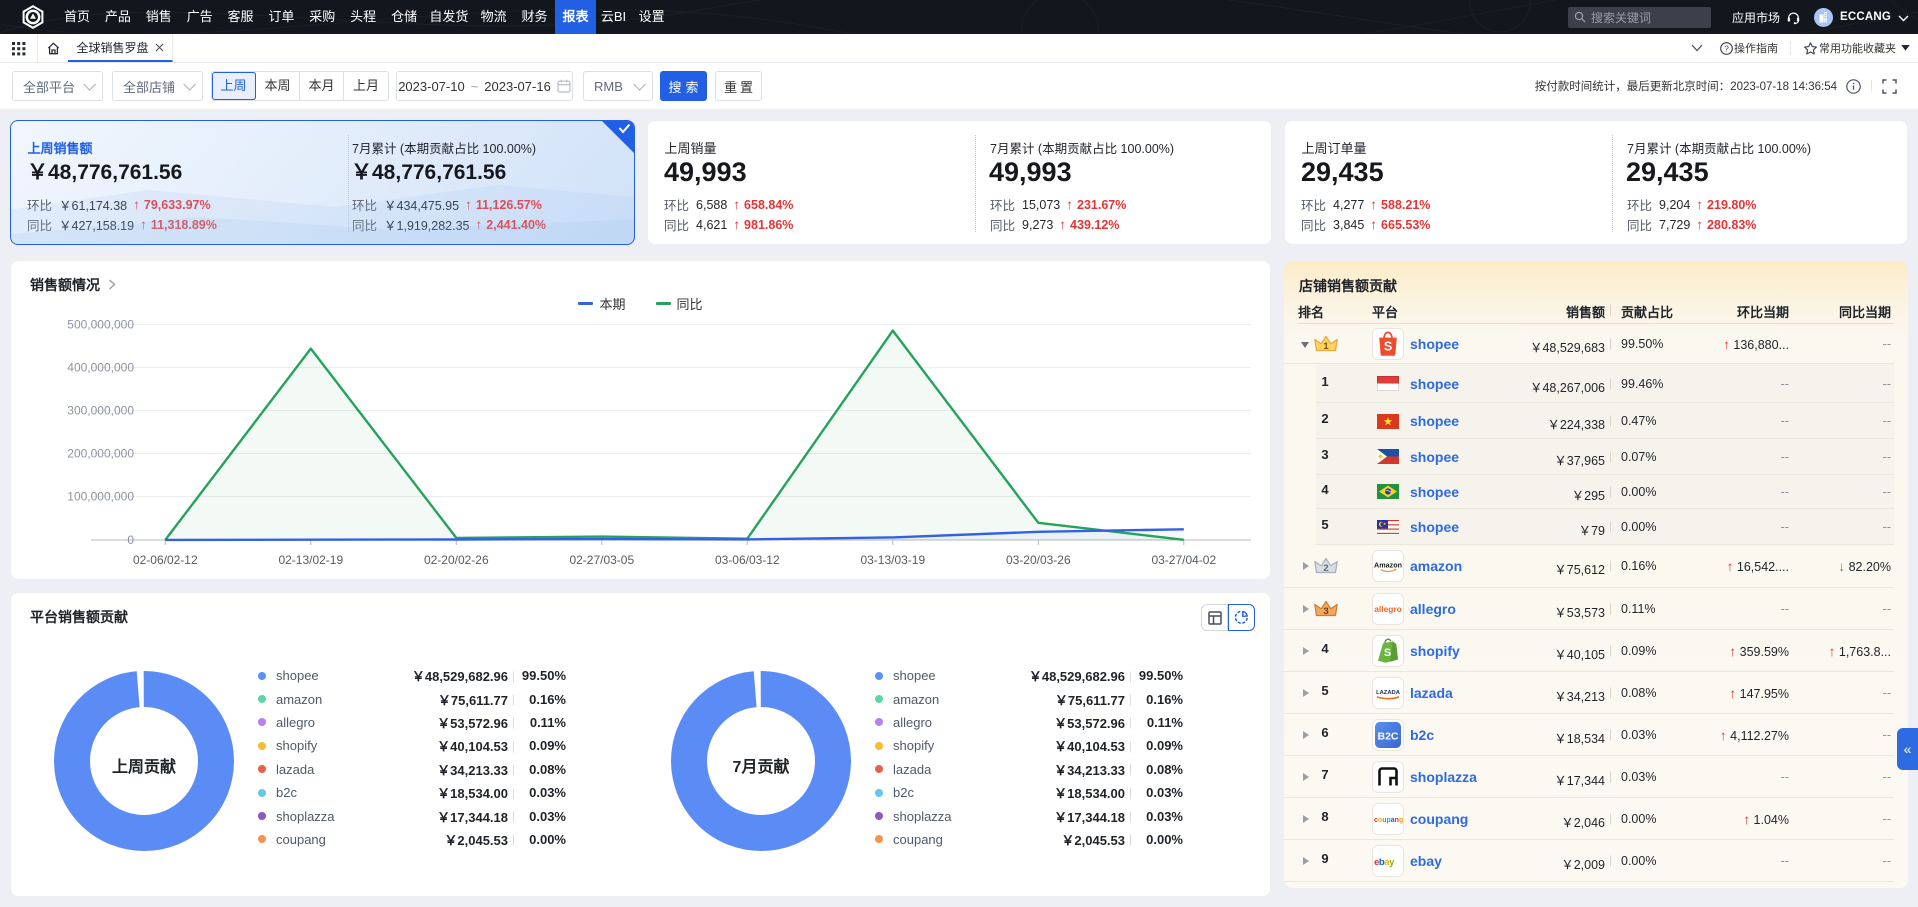 This screenshot has height=907, width=1918. What do you see at coordinates (1387, 609) in the screenshot?
I see `svg-text: allegro` at bounding box center [1387, 609].